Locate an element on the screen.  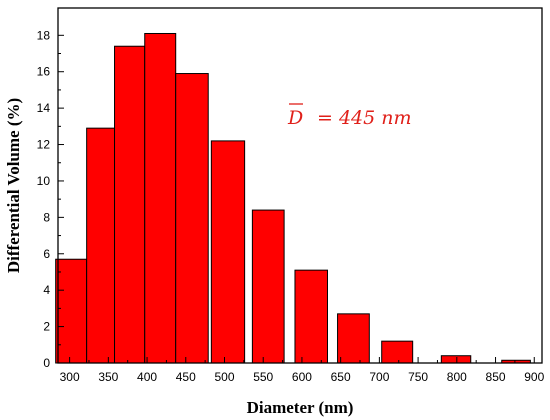
x-tick-label-4: 500 is located at coordinates (224, 377).